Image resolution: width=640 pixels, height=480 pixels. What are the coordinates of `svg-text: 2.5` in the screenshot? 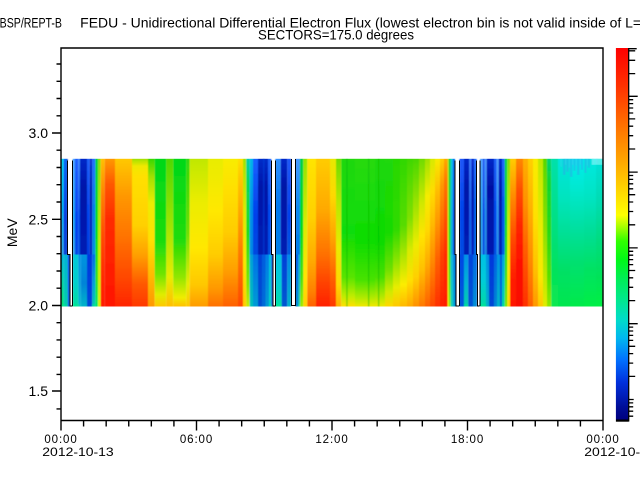 It's located at (39, 219).